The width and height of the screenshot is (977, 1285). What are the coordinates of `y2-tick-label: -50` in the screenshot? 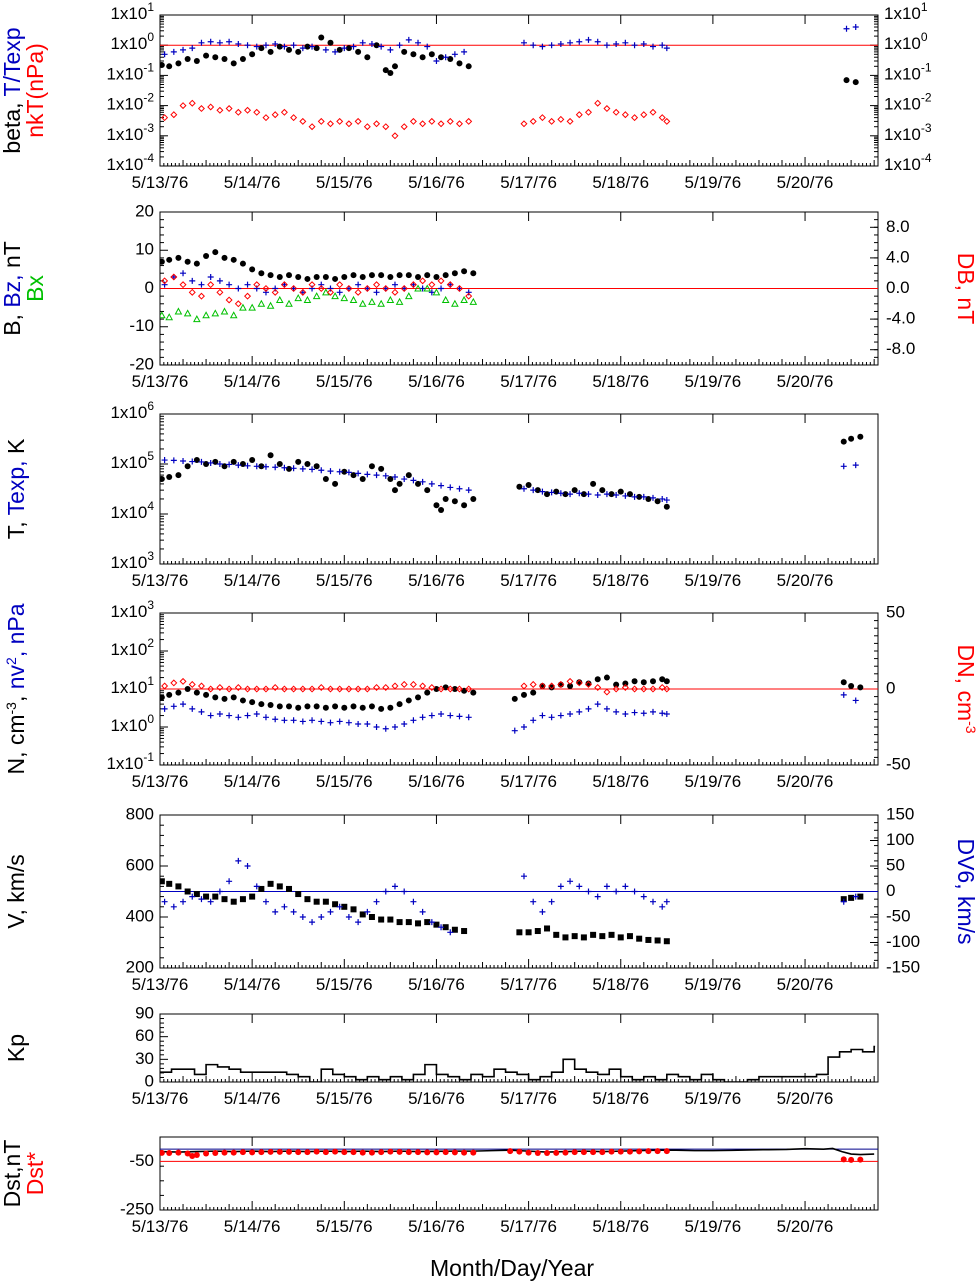 It's located at (898, 915).